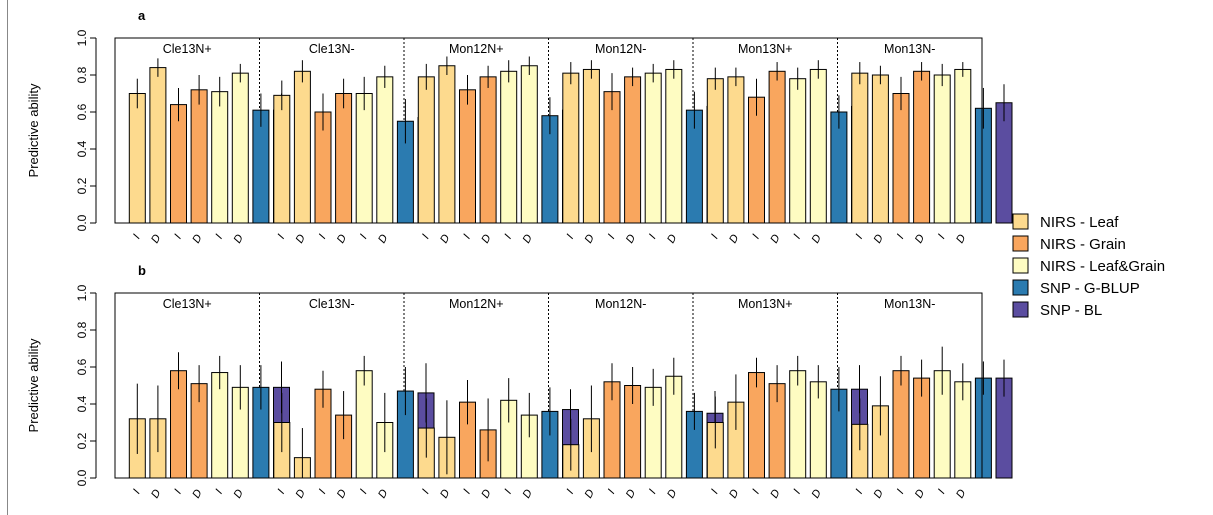  Describe the element at coordinates (7, 257) in the screenshot. I see `screenshot-left-border` at that location.